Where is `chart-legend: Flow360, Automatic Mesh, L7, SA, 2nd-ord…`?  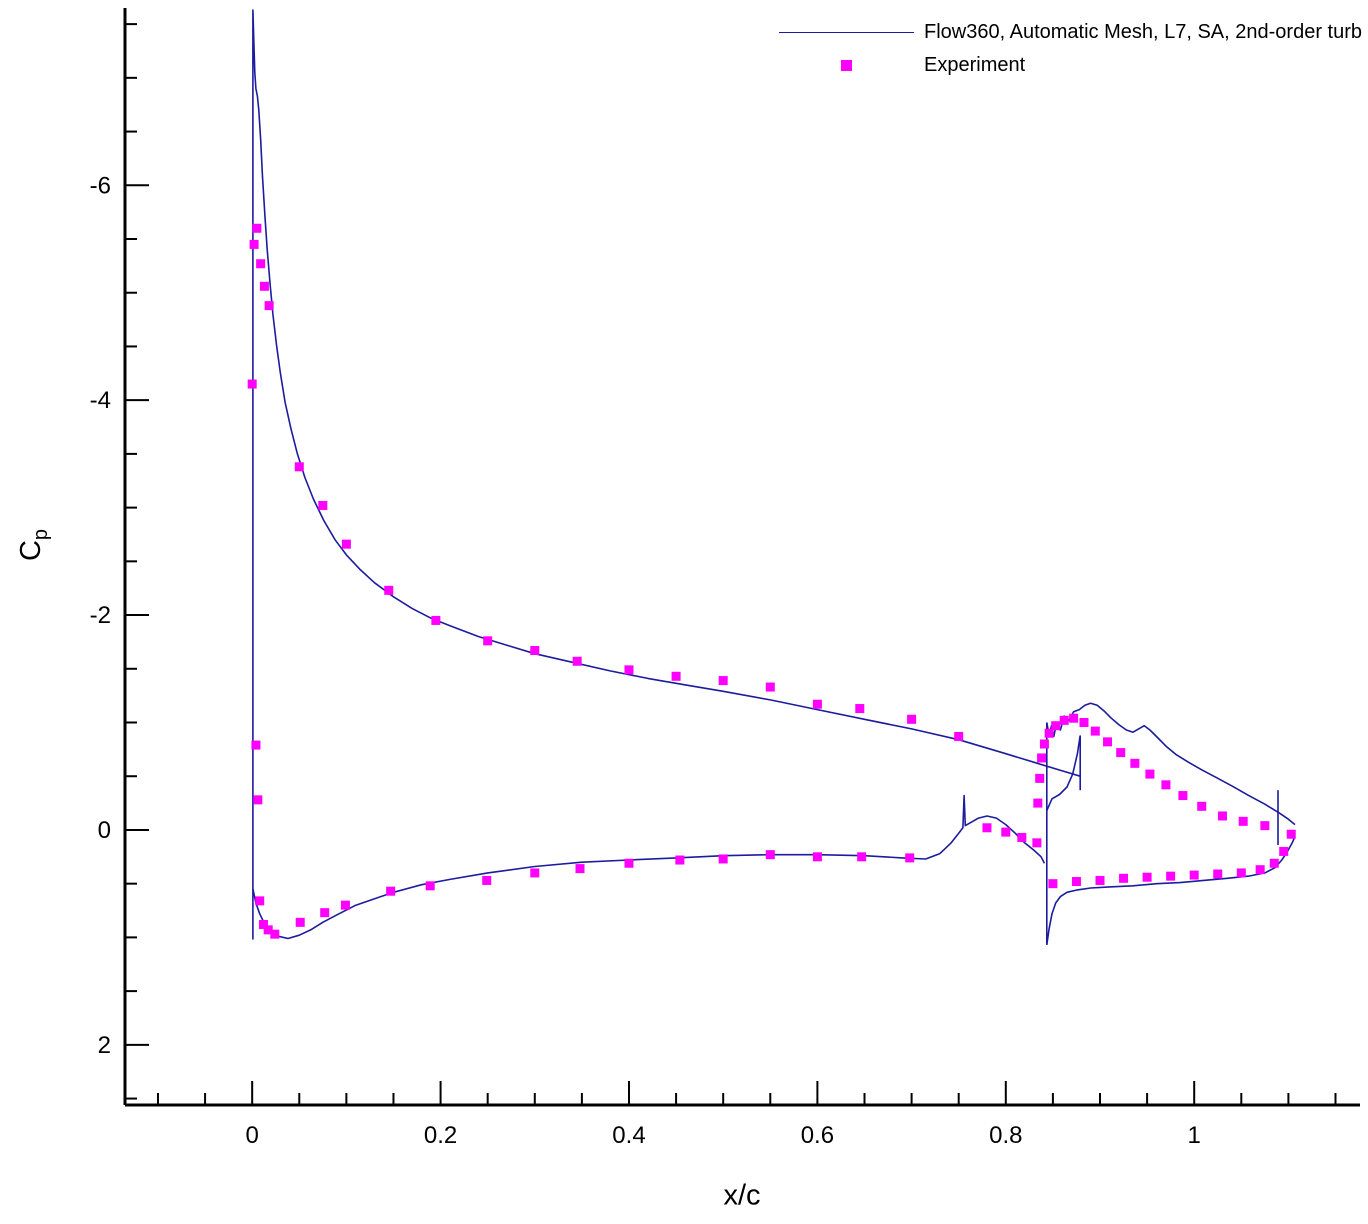
chart-legend: Flow360, Automatic Mesh, L7, SA, 2nd-ord… is located at coordinates (1070, 49).